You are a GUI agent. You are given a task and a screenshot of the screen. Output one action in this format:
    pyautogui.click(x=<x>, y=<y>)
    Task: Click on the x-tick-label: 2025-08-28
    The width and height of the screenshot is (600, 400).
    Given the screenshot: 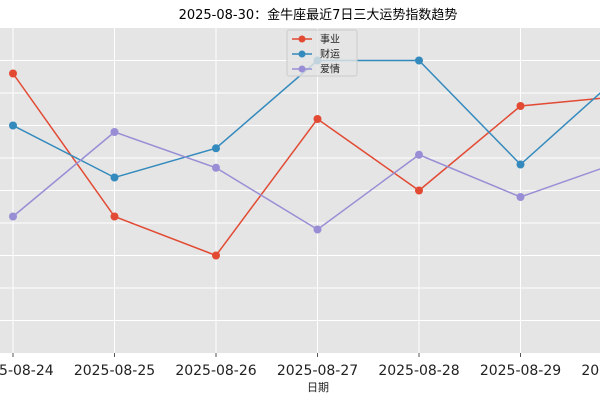 What is the action you would take?
    pyautogui.click(x=418, y=371)
    